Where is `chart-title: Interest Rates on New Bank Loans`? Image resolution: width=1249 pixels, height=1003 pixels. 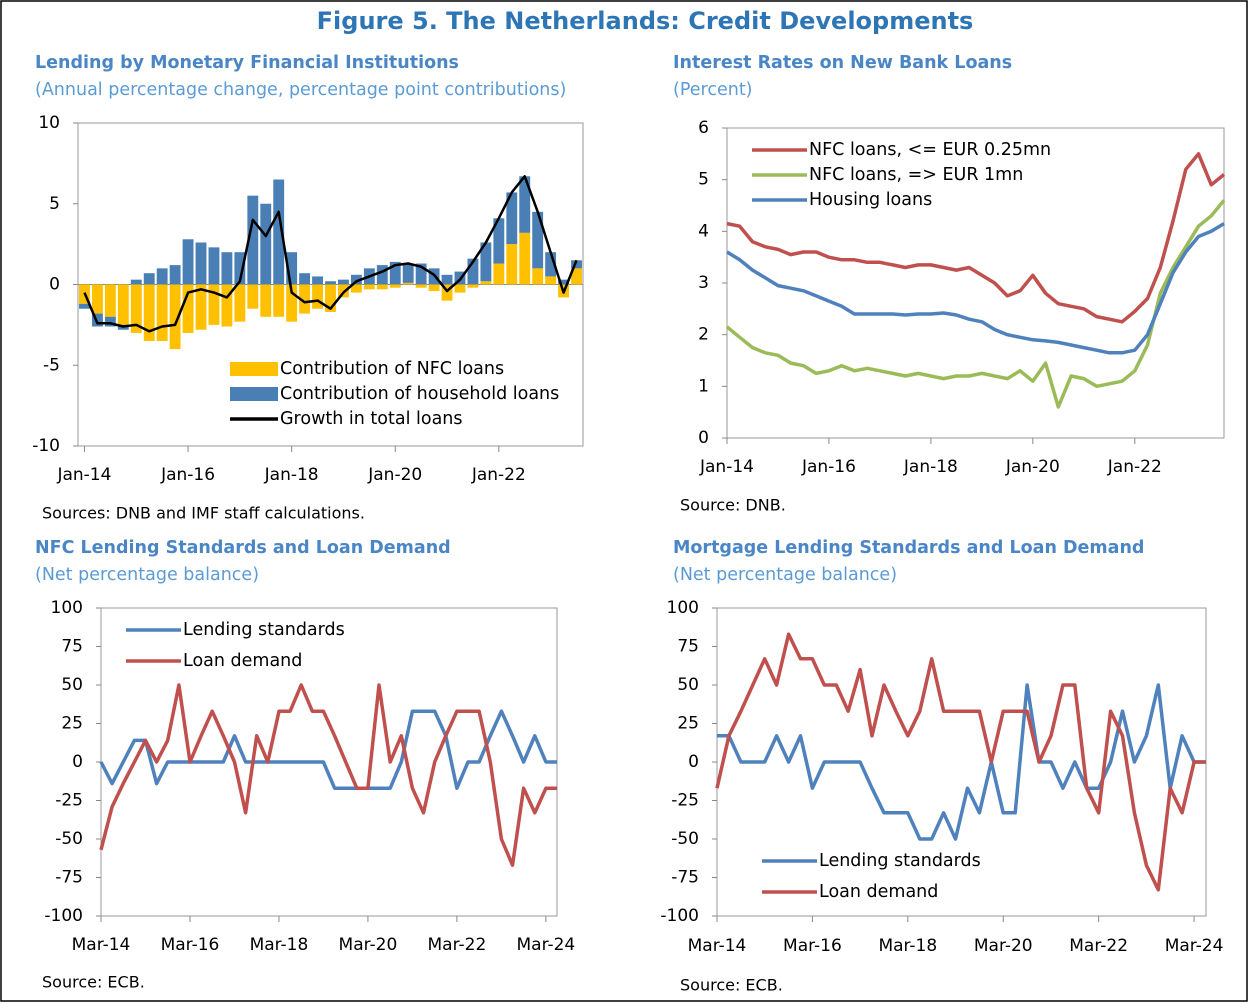
chart-title: Interest Rates on New Bank Loans is located at coordinates (842, 63).